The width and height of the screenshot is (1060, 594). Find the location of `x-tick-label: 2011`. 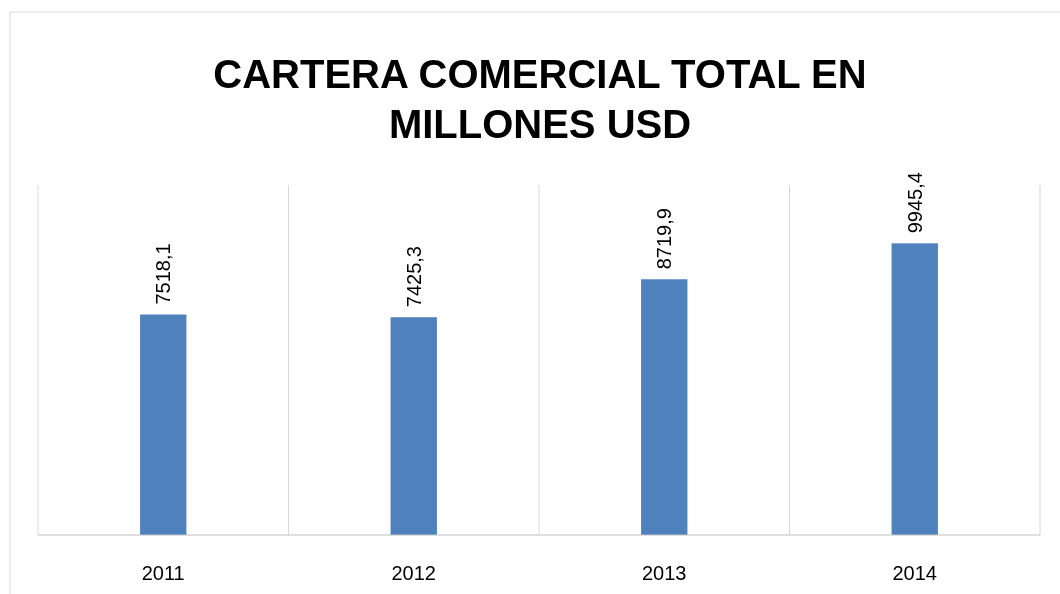

x-tick-label: 2011 is located at coordinates (163, 573).